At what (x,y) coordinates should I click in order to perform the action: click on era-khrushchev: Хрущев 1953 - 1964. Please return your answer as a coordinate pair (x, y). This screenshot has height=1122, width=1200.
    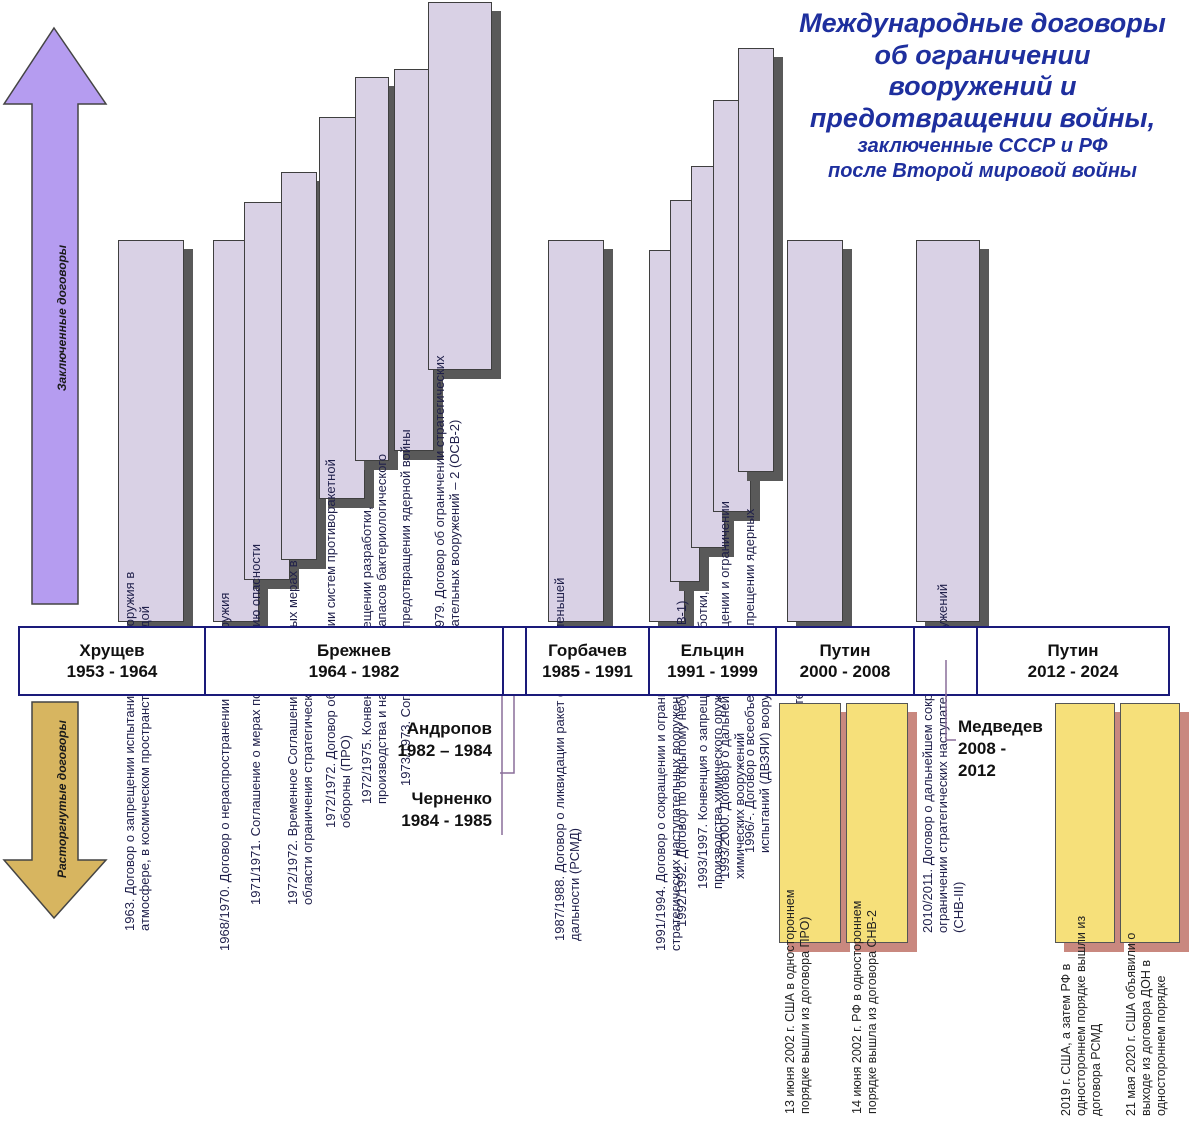
    Looking at the image, I should click on (112, 660).